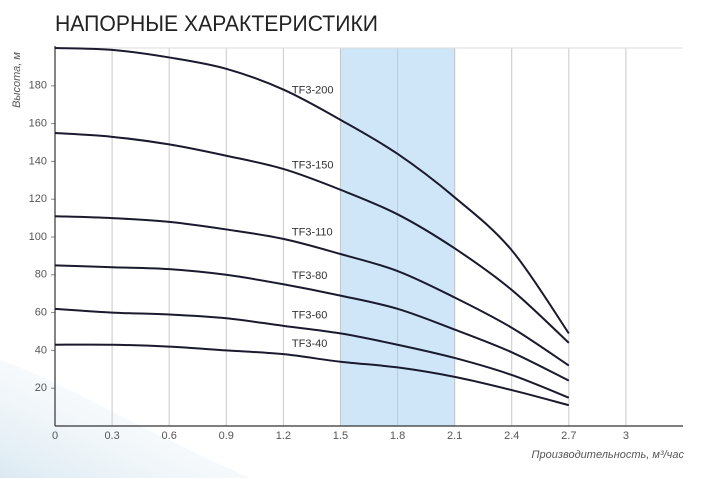  What do you see at coordinates (41, 388) in the screenshot?
I see `y-tick-label: 20` at bounding box center [41, 388].